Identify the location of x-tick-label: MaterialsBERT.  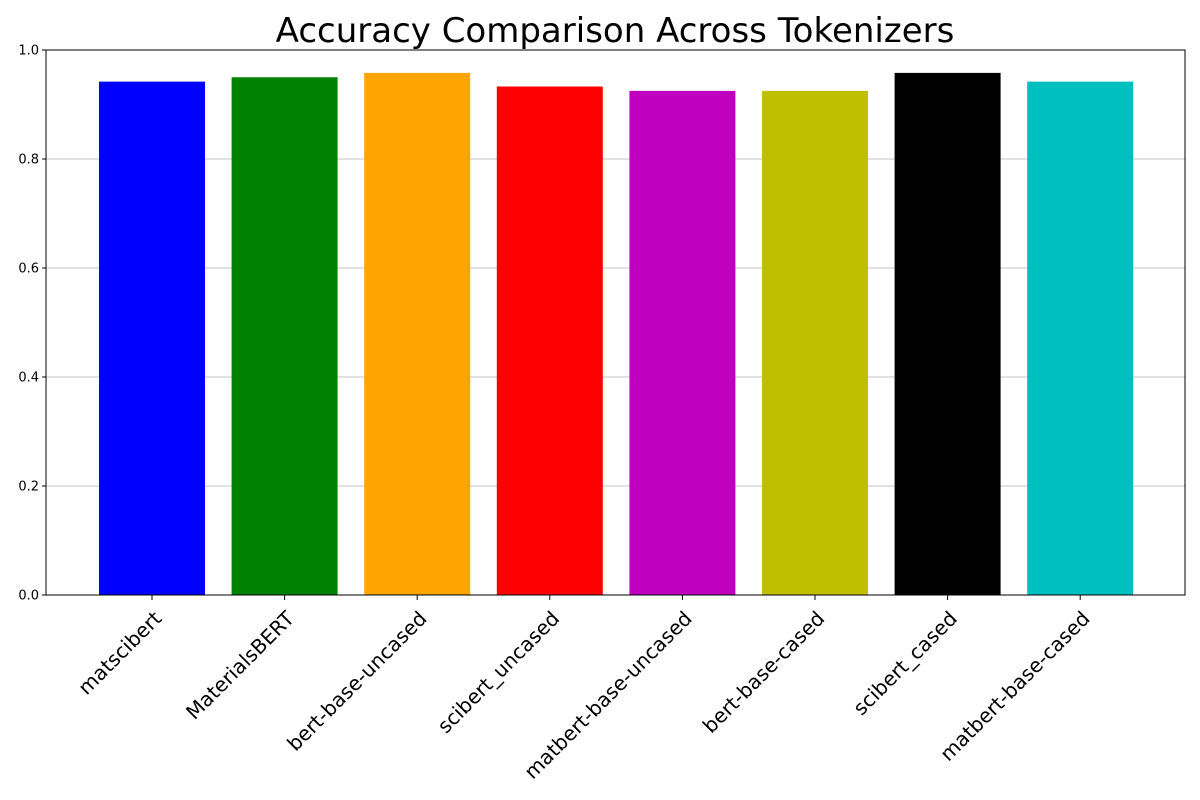
(240, 665).